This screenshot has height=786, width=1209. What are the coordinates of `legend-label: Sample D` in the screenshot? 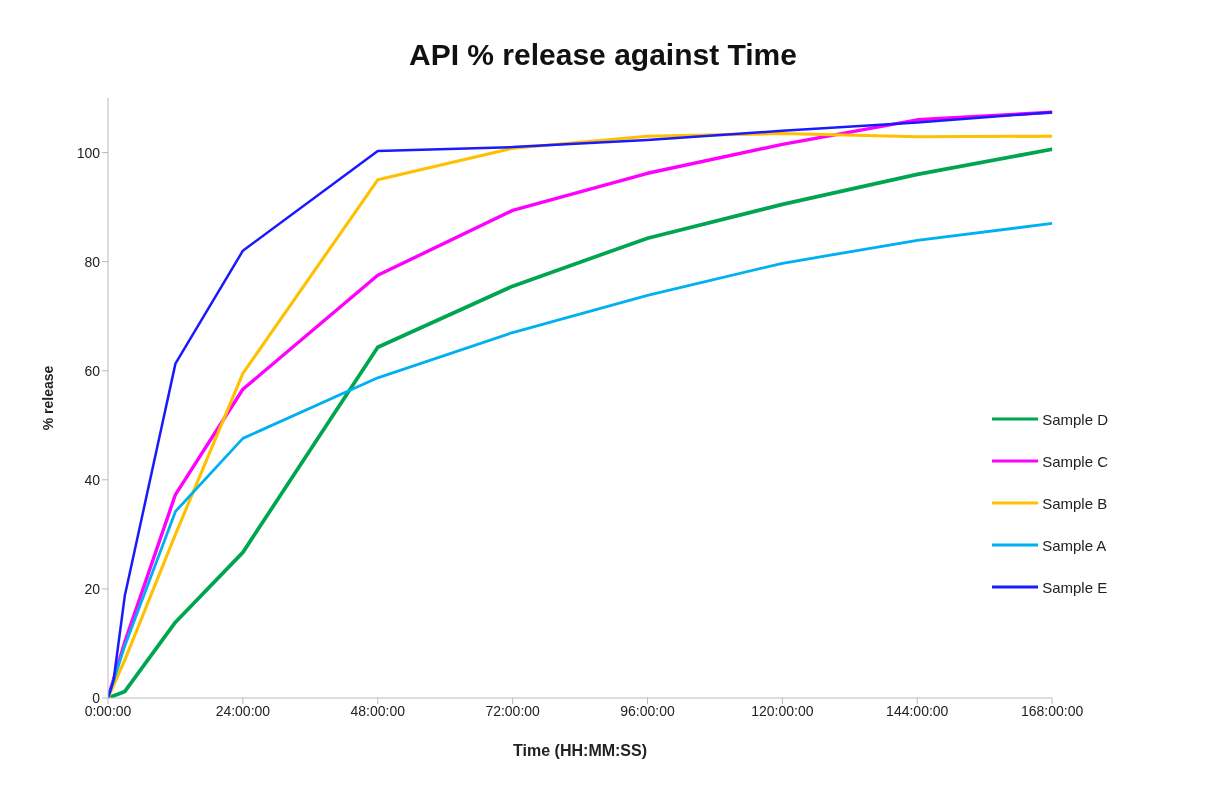 It's located at (1075, 419).